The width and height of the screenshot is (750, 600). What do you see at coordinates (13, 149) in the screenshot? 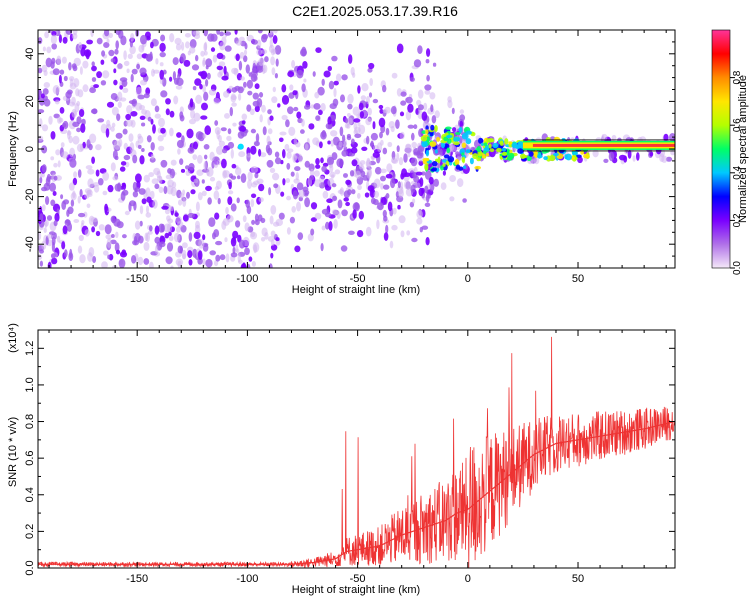
I see `spectrogram-y-label: Frequency (Hz)` at bounding box center [13, 149].